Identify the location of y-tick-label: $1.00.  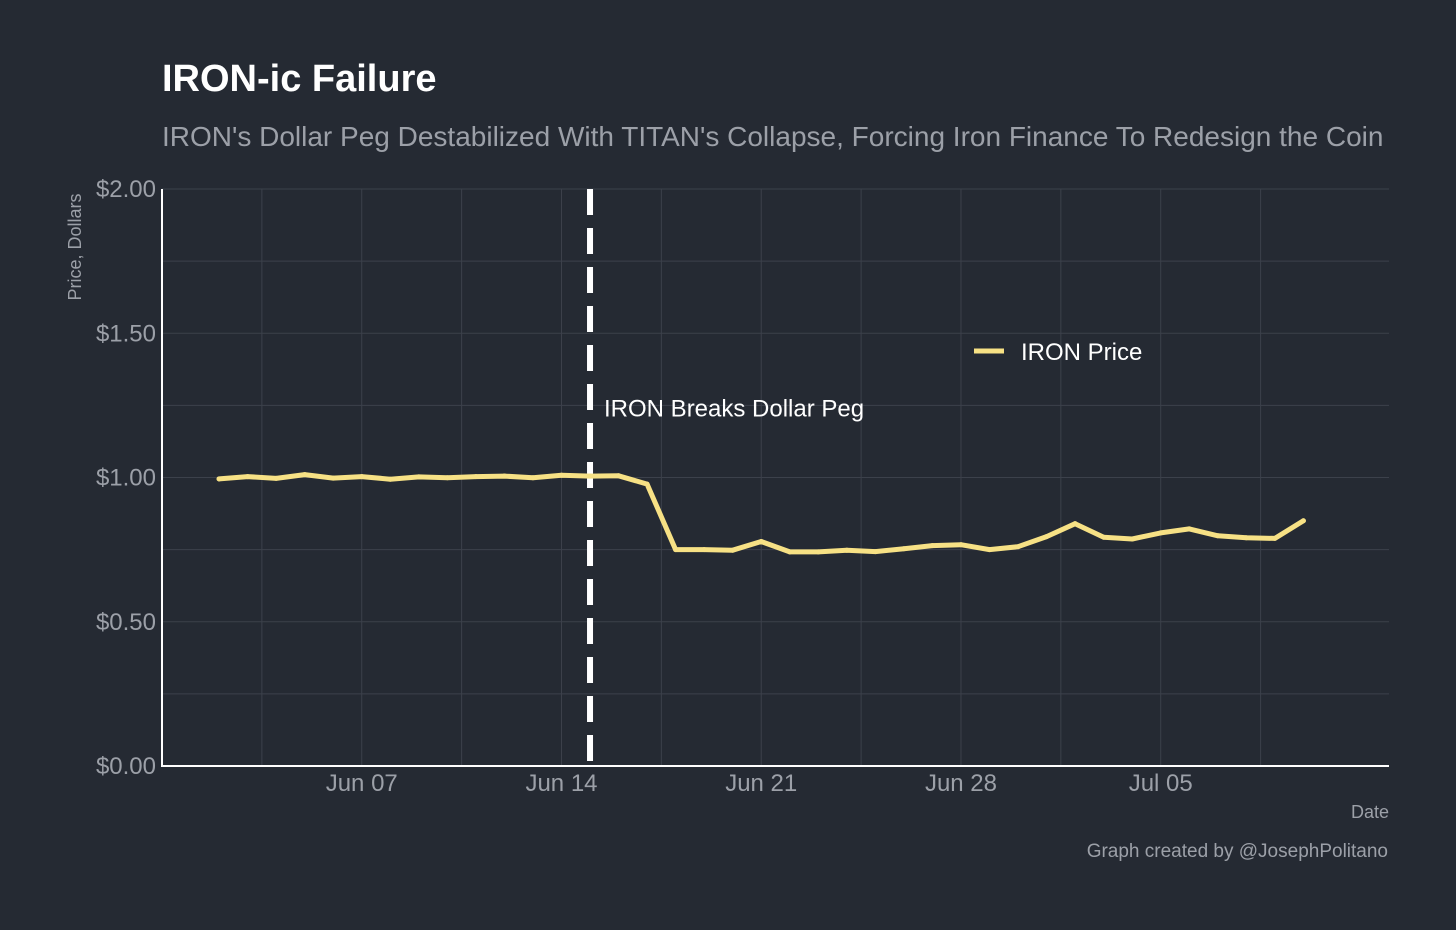
(126, 478).